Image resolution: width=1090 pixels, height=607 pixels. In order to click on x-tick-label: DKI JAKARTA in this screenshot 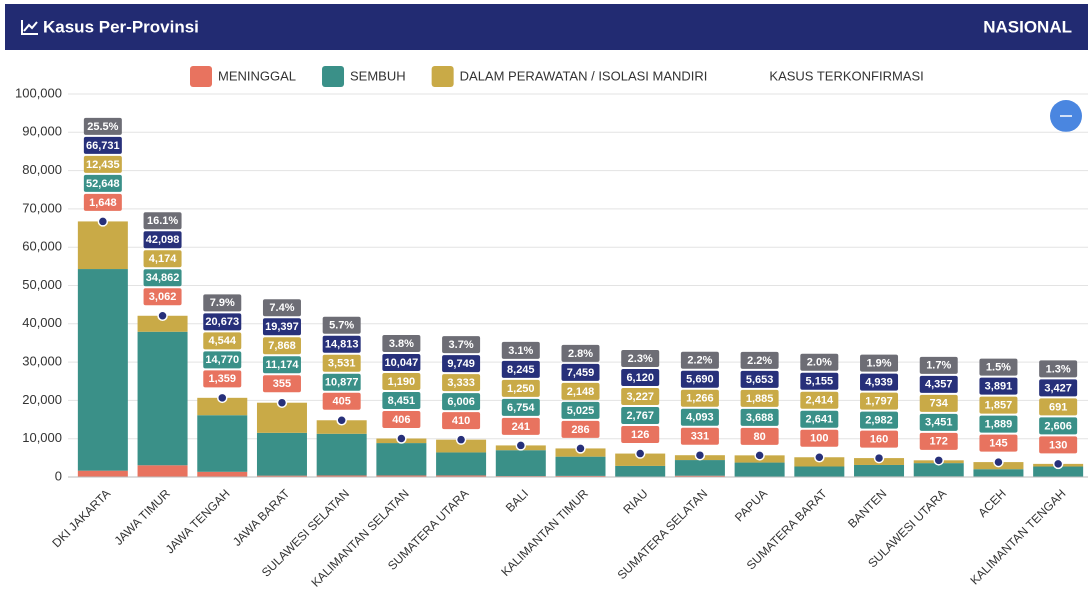, I will do `click(81, 518)`.